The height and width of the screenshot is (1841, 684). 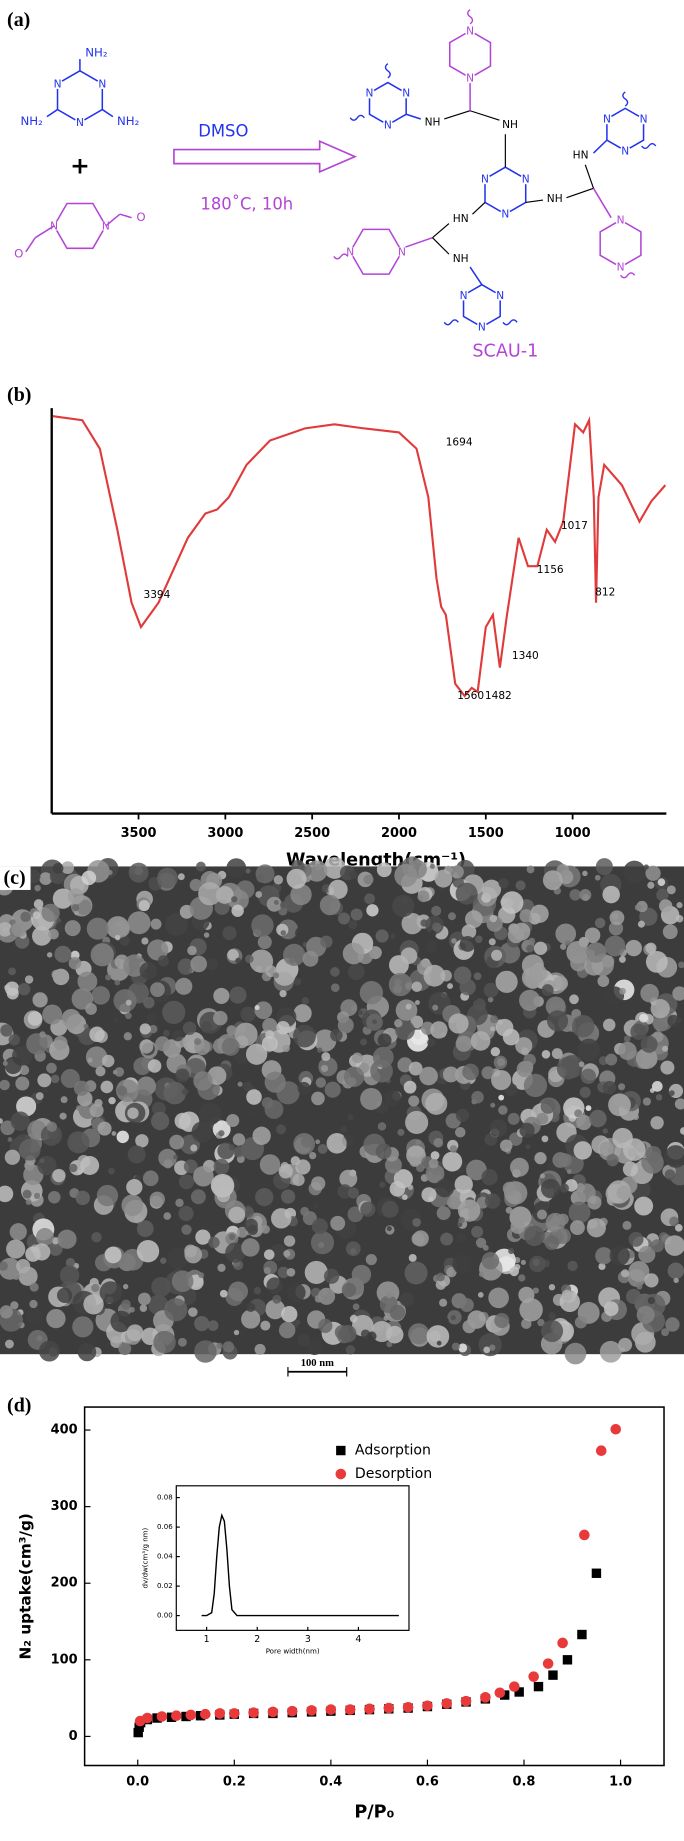 I want to click on y-tick-label: 0.00, so click(x=165, y=1615).